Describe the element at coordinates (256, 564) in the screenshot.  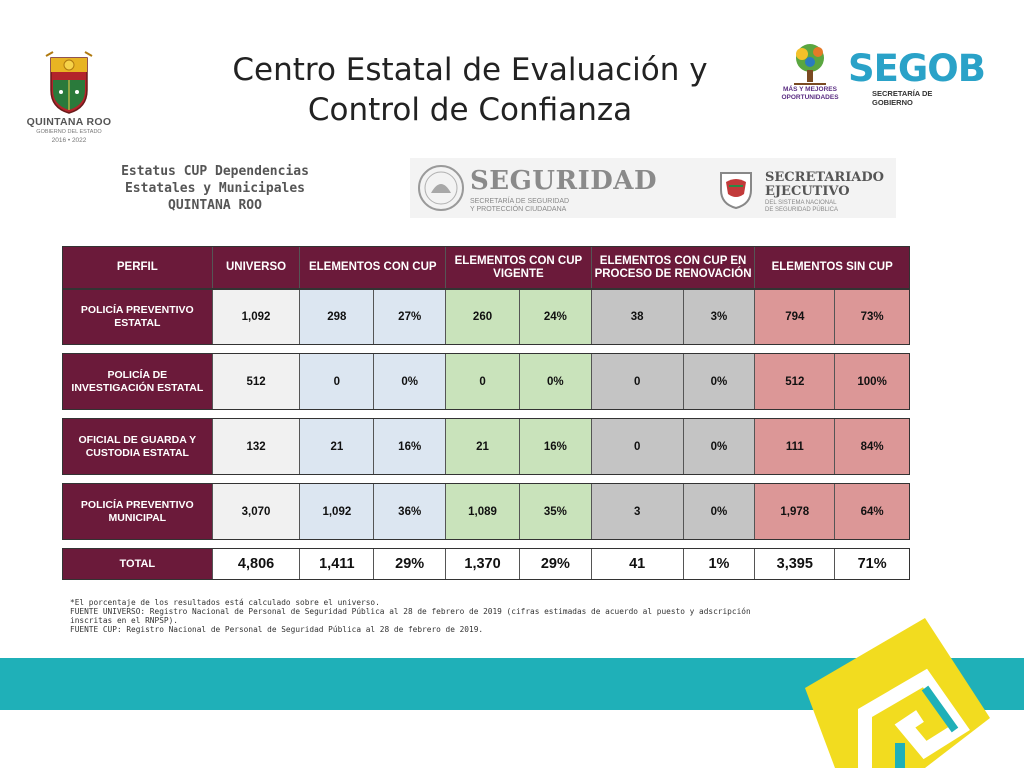
I see `total-universo: 4,806` at that location.